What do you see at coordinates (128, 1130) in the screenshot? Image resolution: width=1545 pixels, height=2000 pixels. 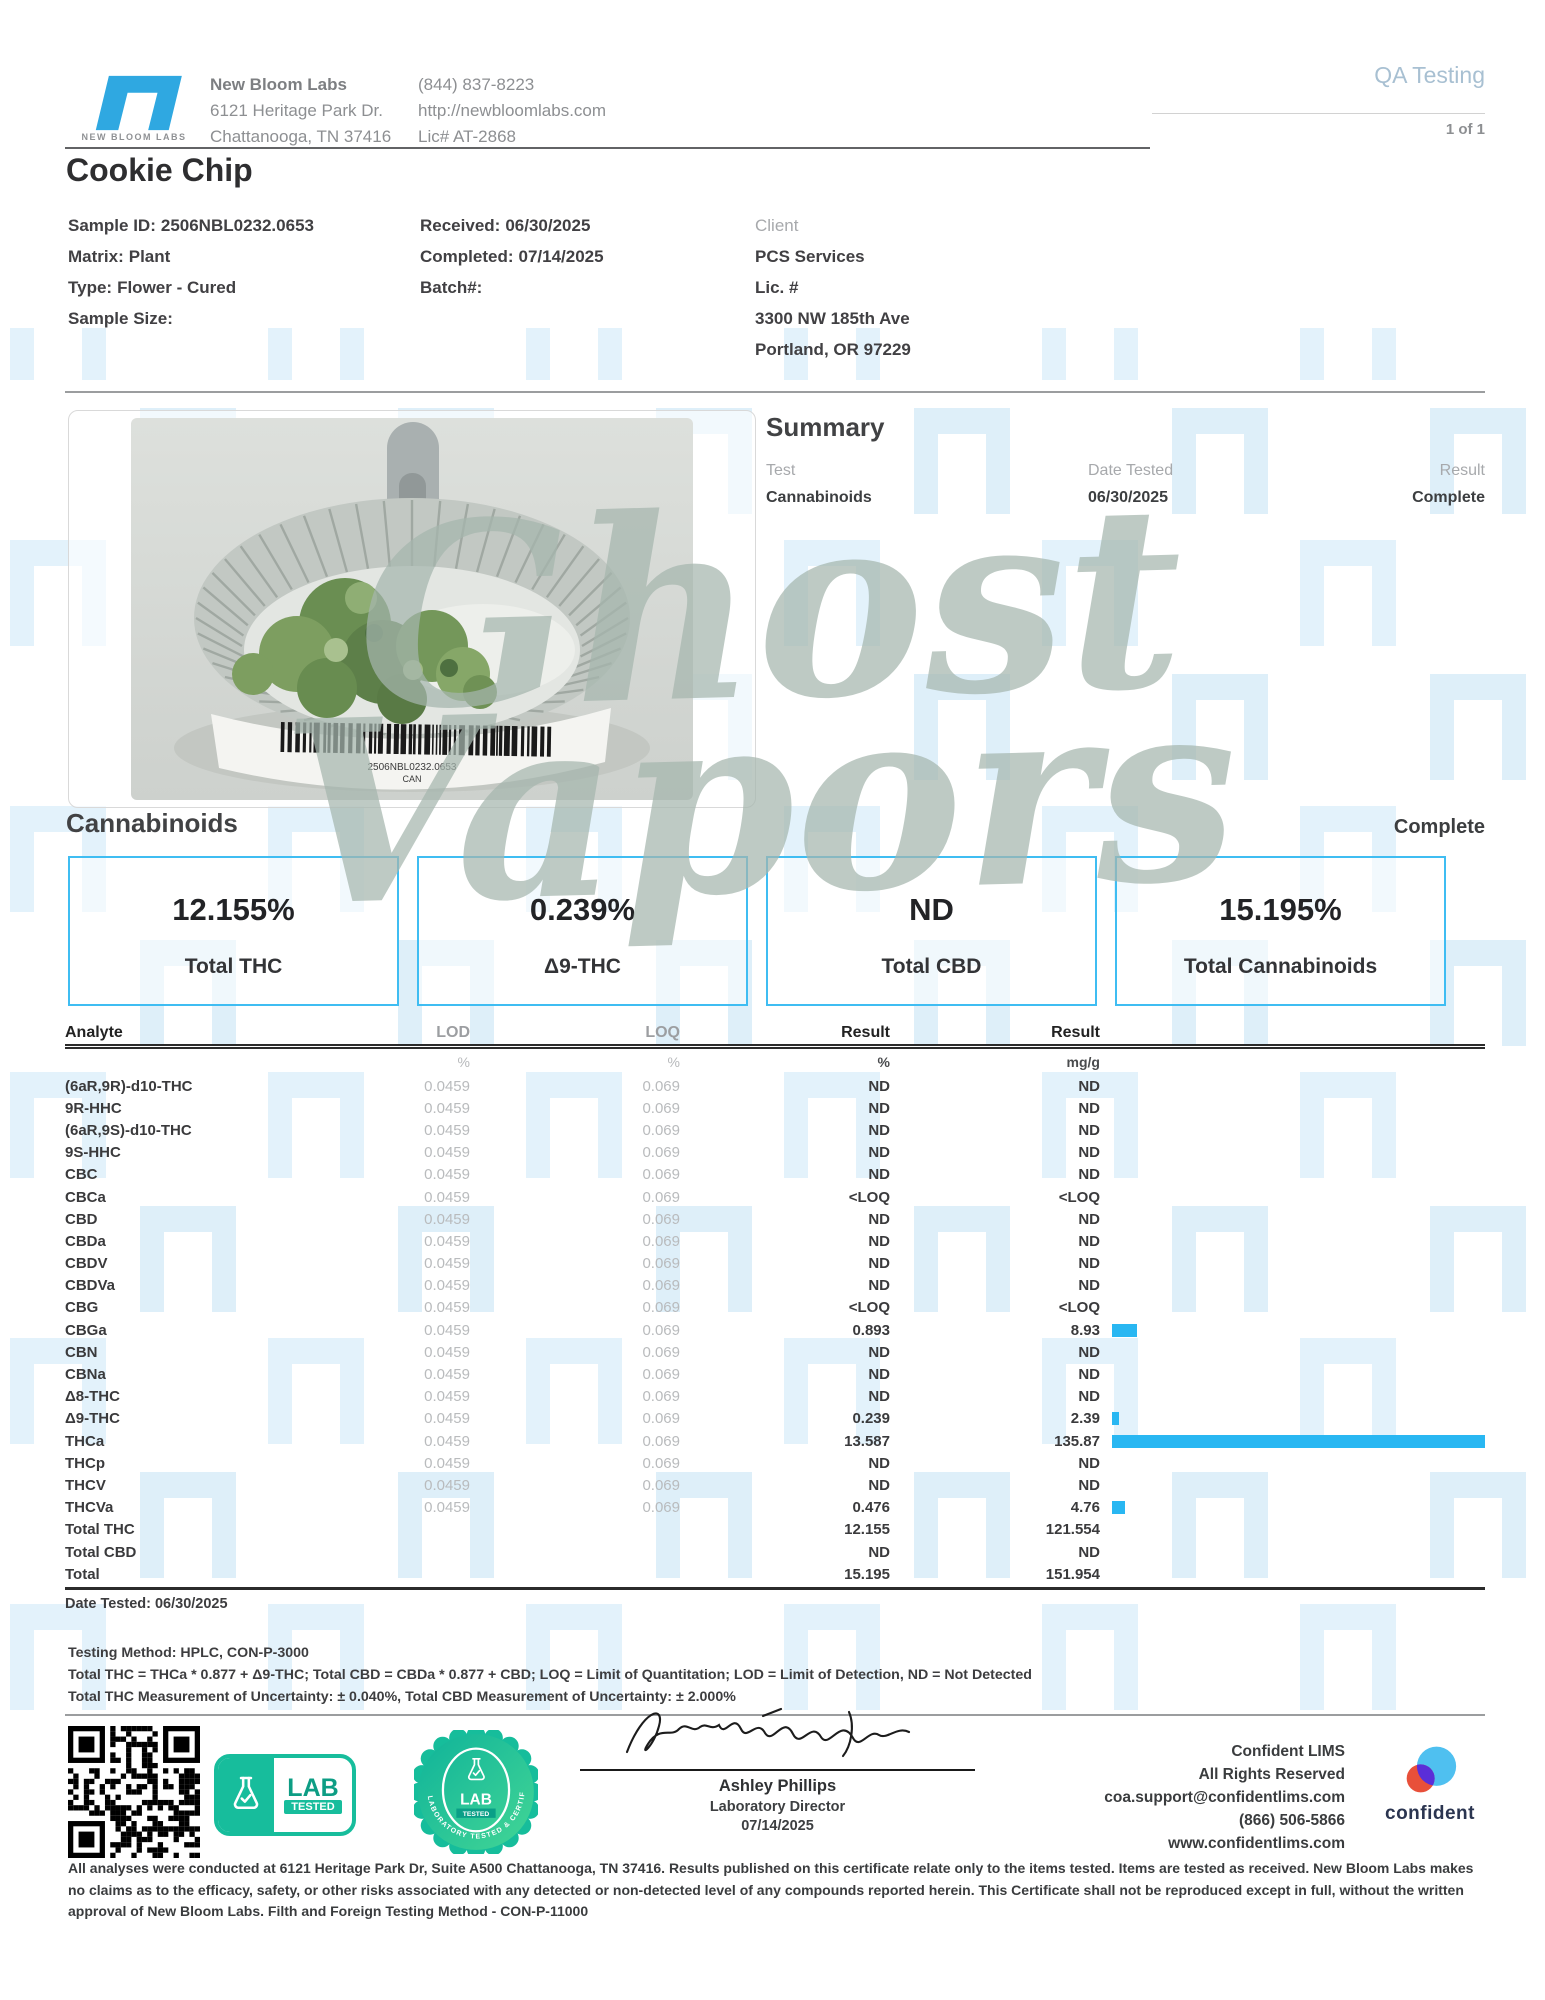 I see `analyte-name: (6aR,9S)-d10-THC` at bounding box center [128, 1130].